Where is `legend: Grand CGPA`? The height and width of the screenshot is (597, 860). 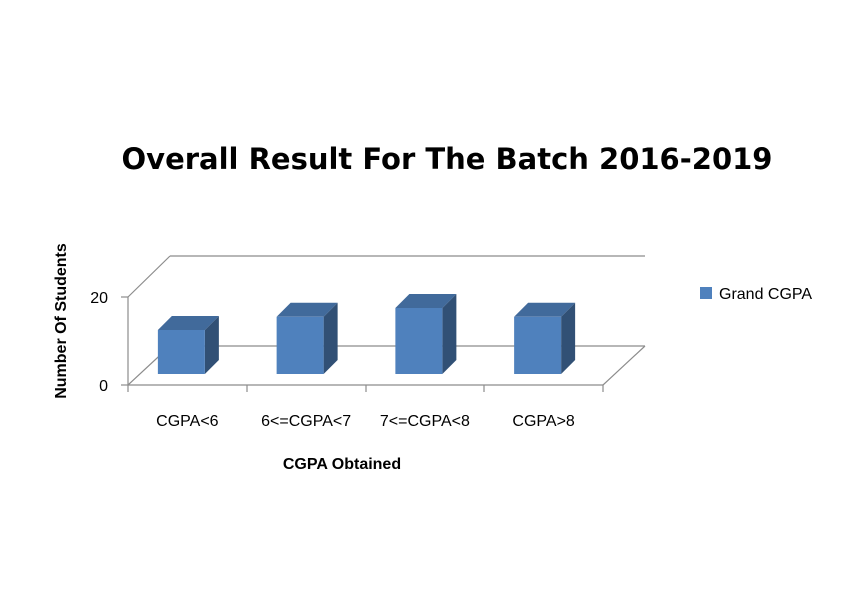 legend: Grand CGPA is located at coordinates (756, 294).